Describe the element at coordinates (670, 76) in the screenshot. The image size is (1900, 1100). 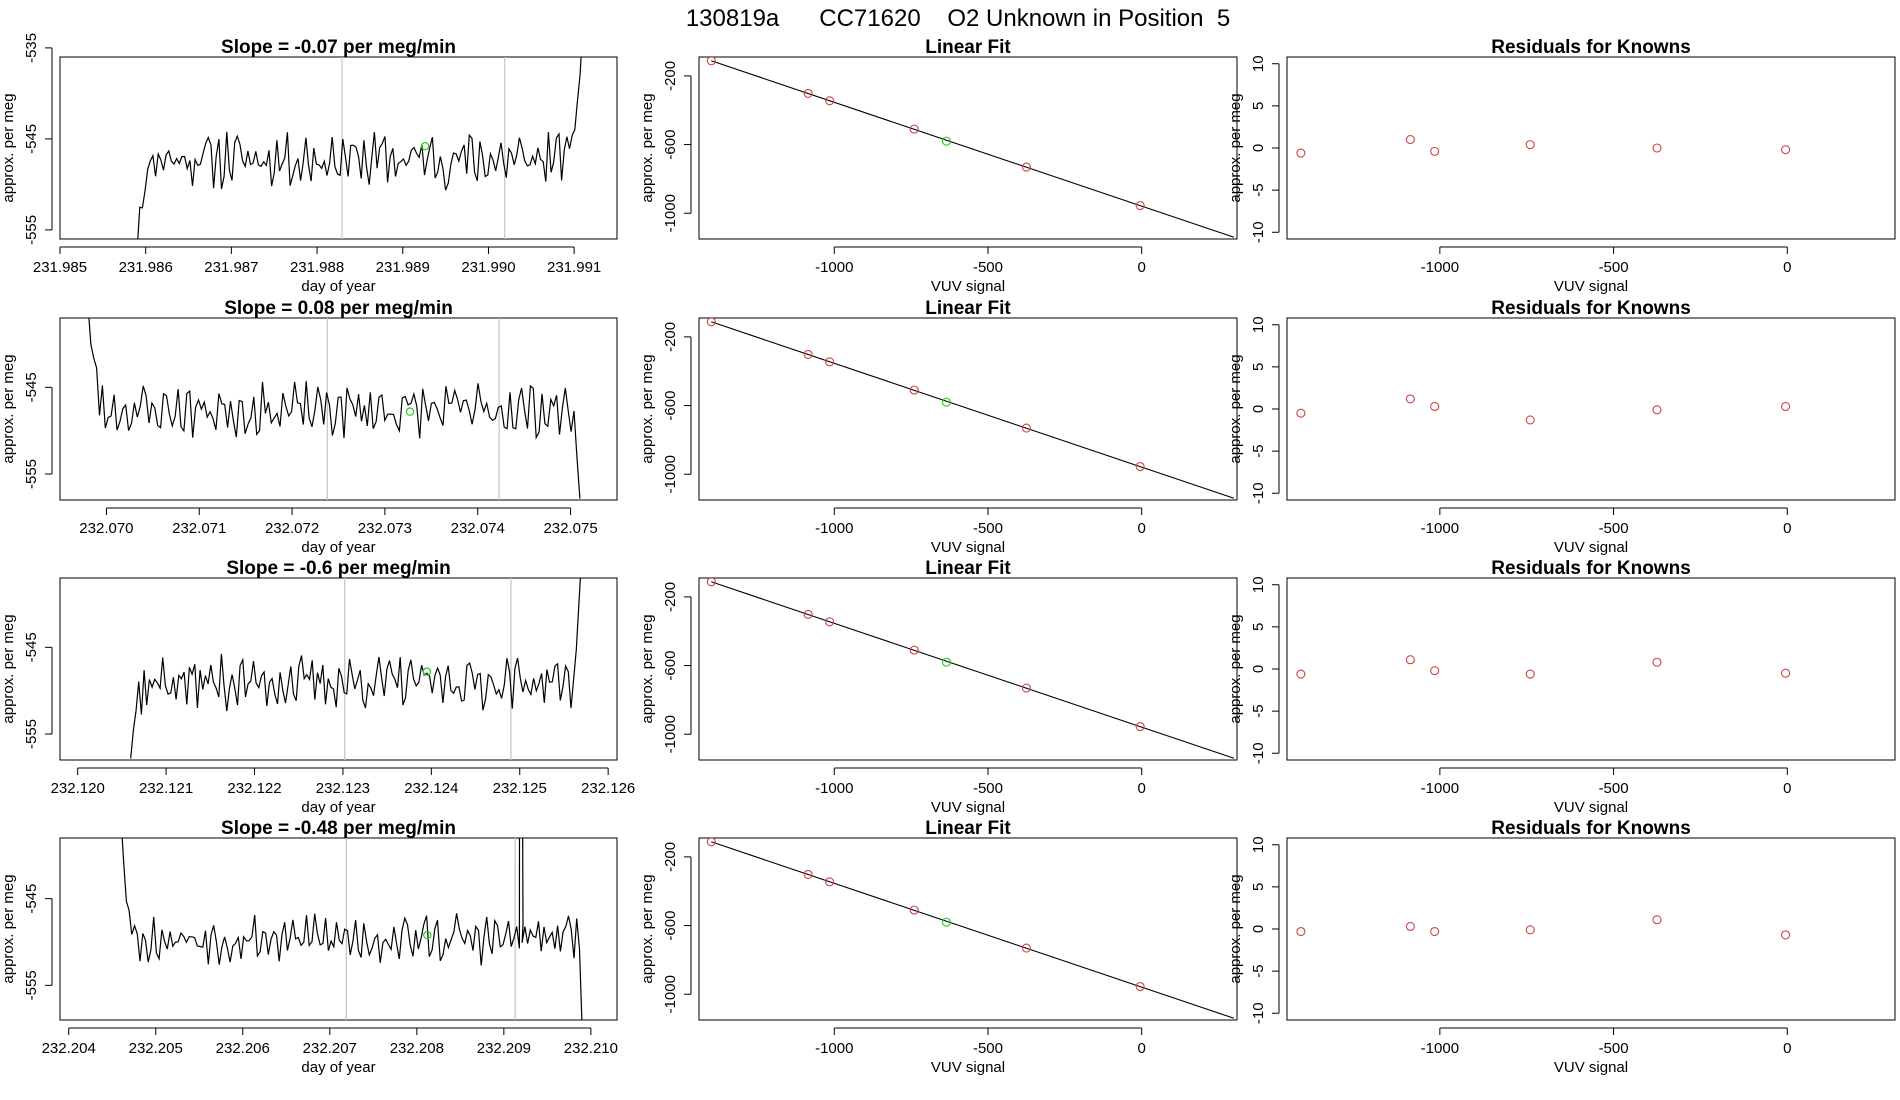
I see `y-tick-label: -200` at that location.